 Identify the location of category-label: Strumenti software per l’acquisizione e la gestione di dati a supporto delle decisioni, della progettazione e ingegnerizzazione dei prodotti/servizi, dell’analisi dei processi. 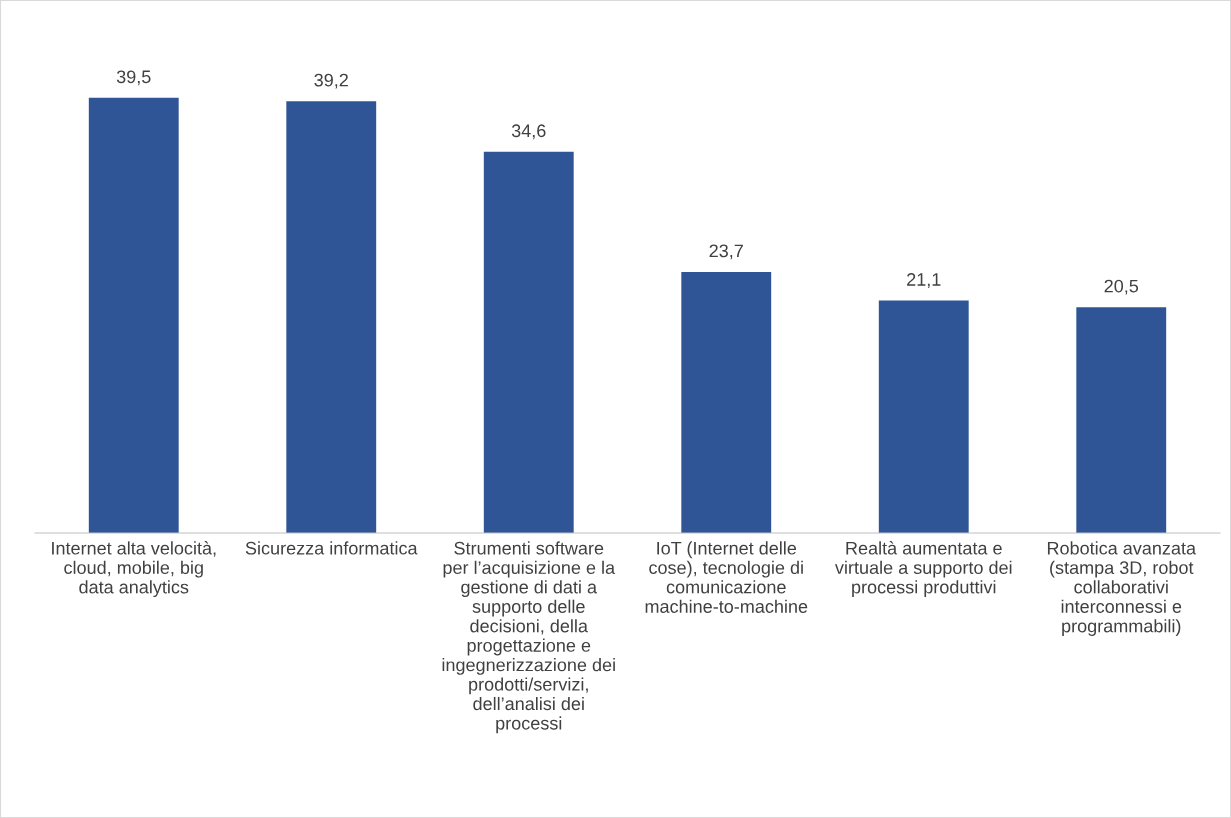
(529, 637).